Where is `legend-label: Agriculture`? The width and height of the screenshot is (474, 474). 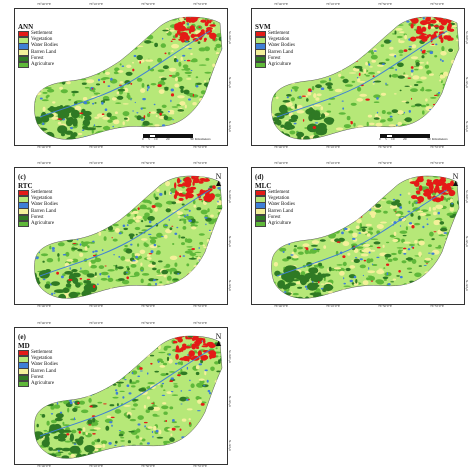
legend-label: Agriculture is located at coordinates (43, 224).